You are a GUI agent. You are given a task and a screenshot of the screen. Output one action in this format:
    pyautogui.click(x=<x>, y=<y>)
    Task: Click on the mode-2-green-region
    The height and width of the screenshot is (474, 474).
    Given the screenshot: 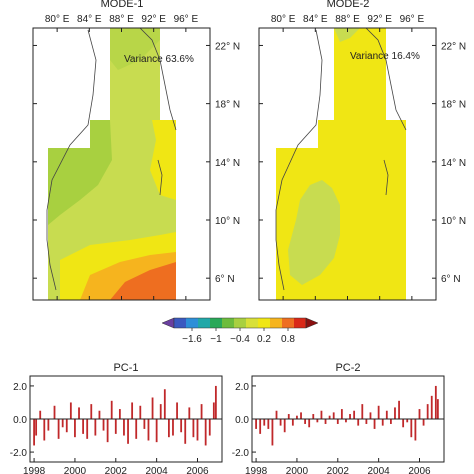 What is the action you would take?
    pyautogui.click(x=314, y=232)
    